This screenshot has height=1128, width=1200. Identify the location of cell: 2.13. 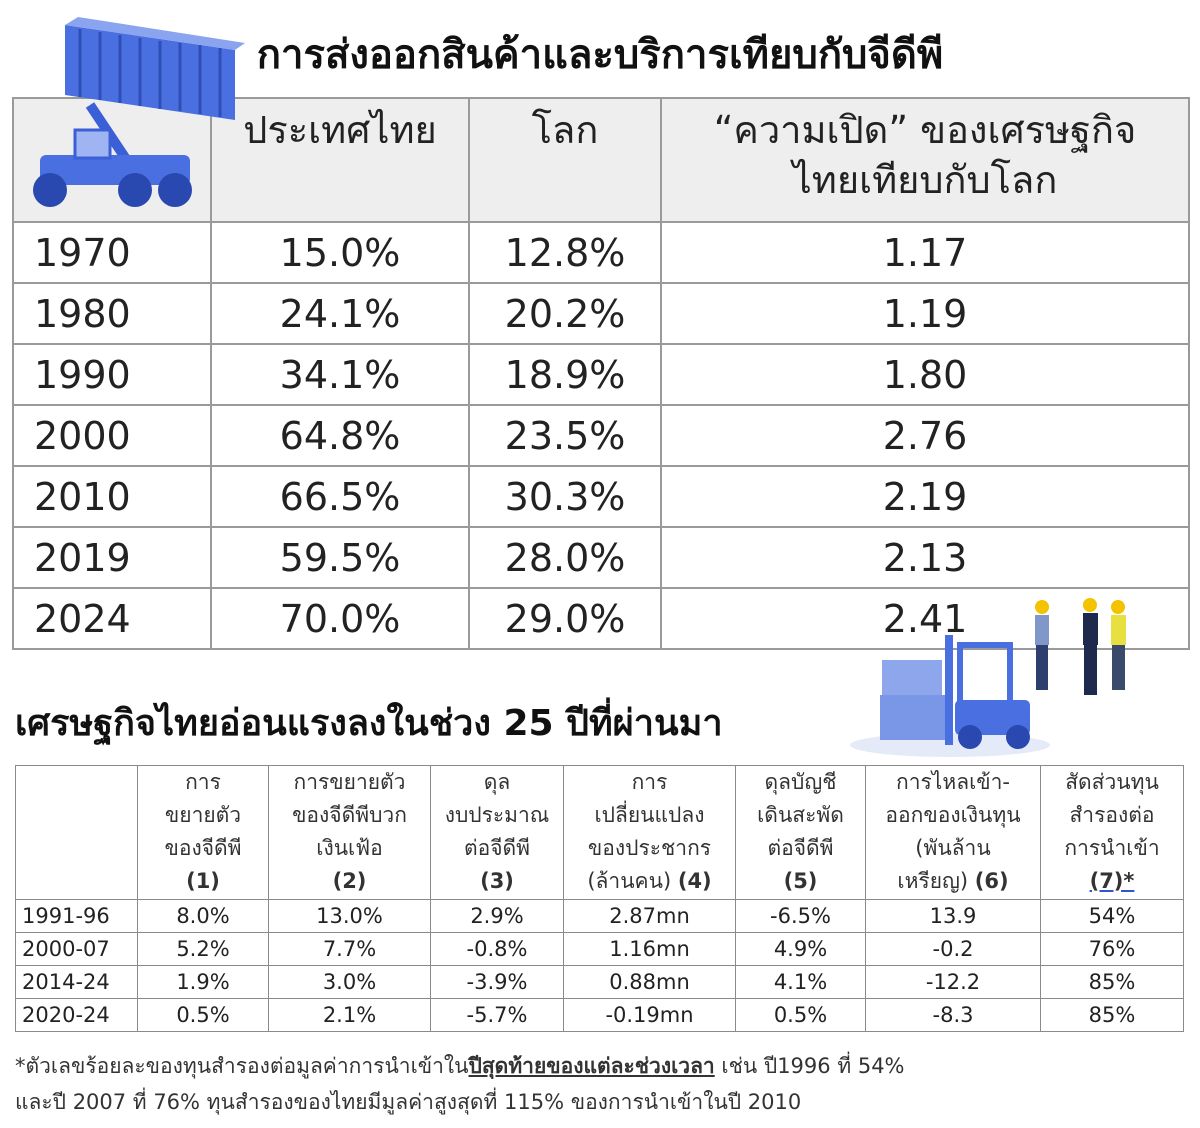
(925, 557).